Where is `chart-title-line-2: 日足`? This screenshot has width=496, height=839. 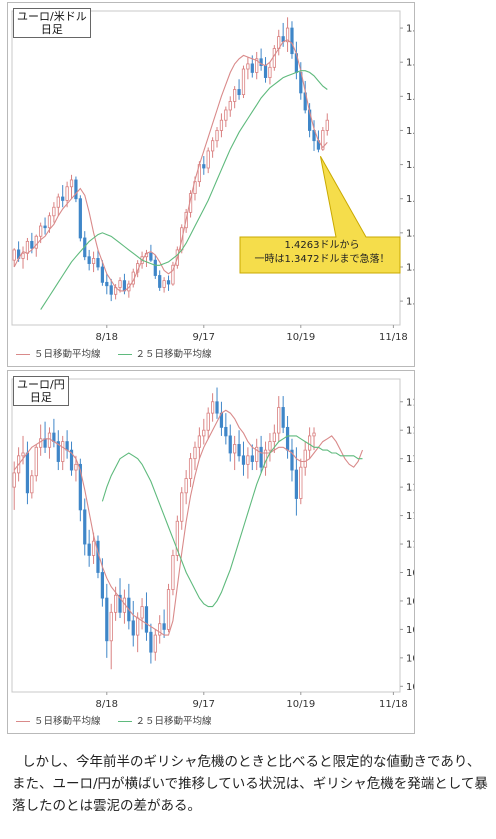
chart-title-line-2: 日足 is located at coordinates (51, 29).